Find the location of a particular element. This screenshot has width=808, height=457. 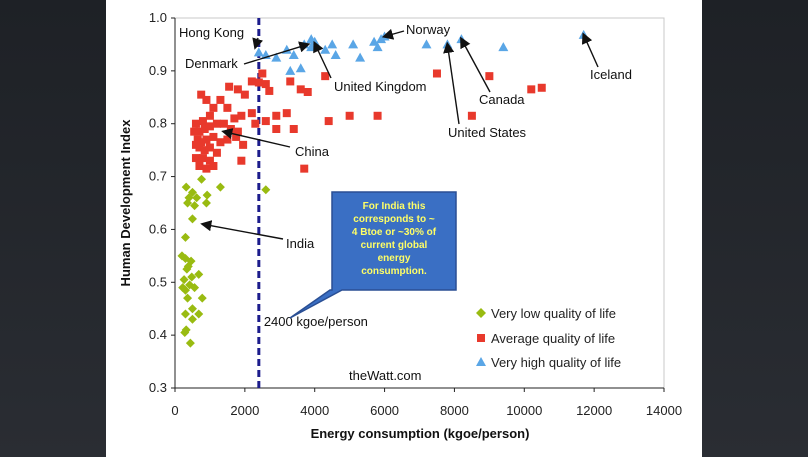

x-tick-label: 14000 is located at coordinates (664, 410).